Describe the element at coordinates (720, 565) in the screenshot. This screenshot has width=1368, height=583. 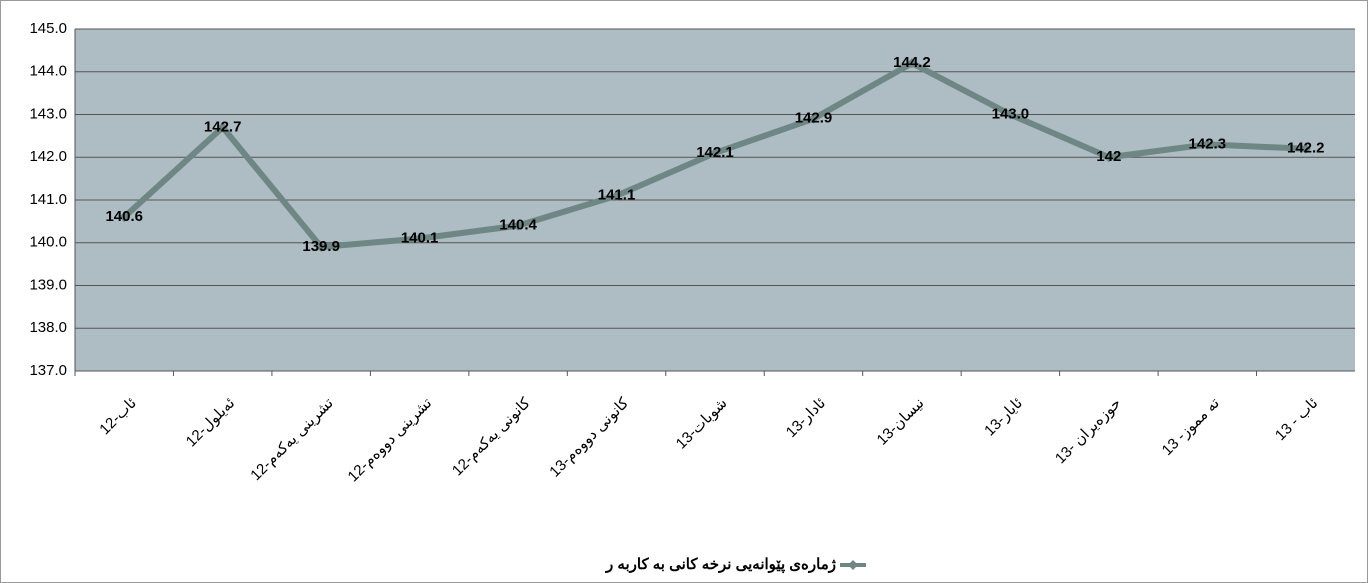
I see `legend-label: ژمارەی پێوانەیی نرخە کانی بە کاربە ر` at that location.